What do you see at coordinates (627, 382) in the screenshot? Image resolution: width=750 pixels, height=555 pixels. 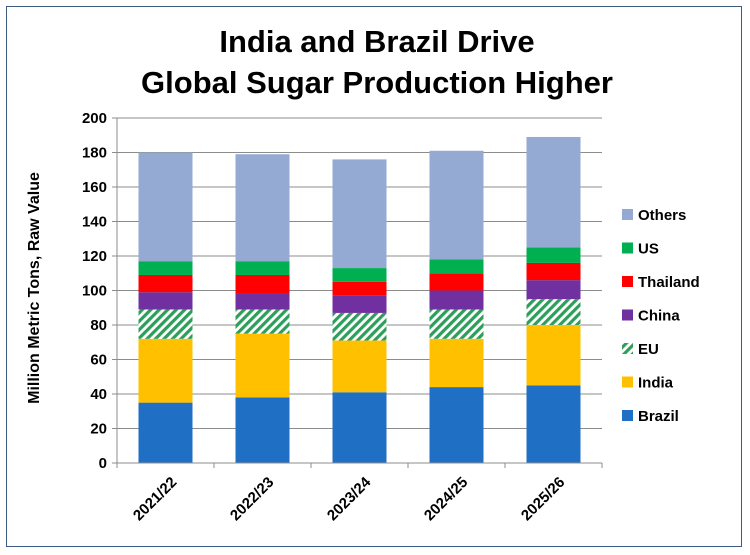 I see `legend-swatch-india` at bounding box center [627, 382].